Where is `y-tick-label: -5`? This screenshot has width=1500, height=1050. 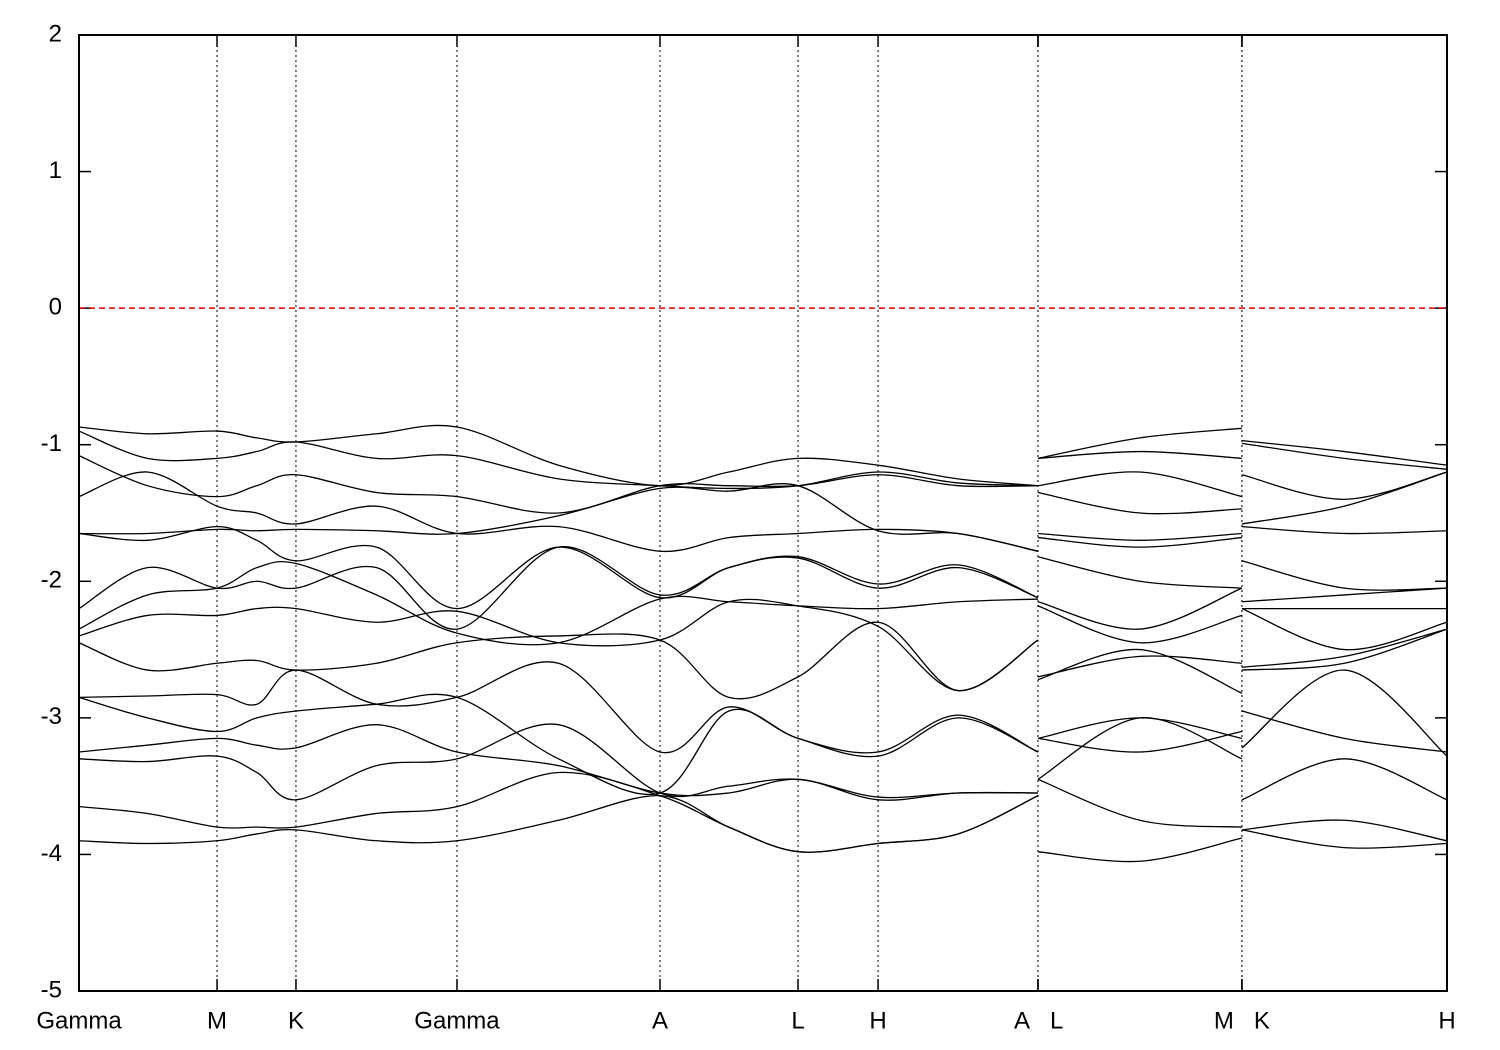 y-tick-label: -5 is located at coordinates (51, 989).